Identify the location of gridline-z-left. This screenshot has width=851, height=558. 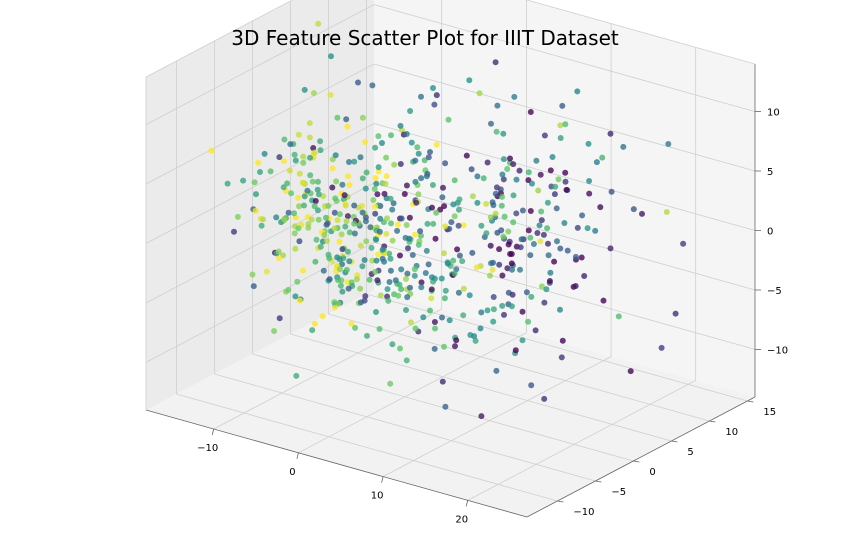
(260, 302).